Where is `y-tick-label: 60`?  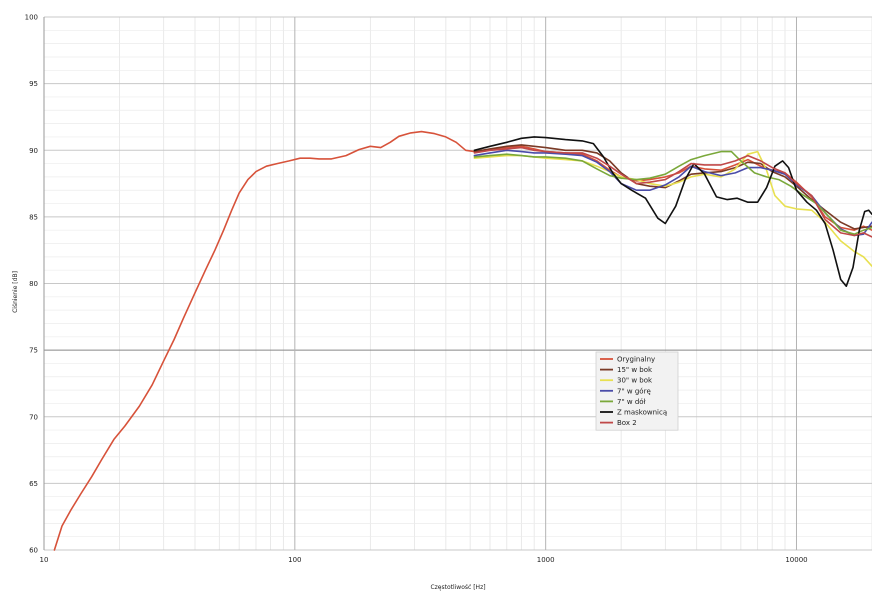
y-tick-label: 60 is located at coordinates (33, 551).